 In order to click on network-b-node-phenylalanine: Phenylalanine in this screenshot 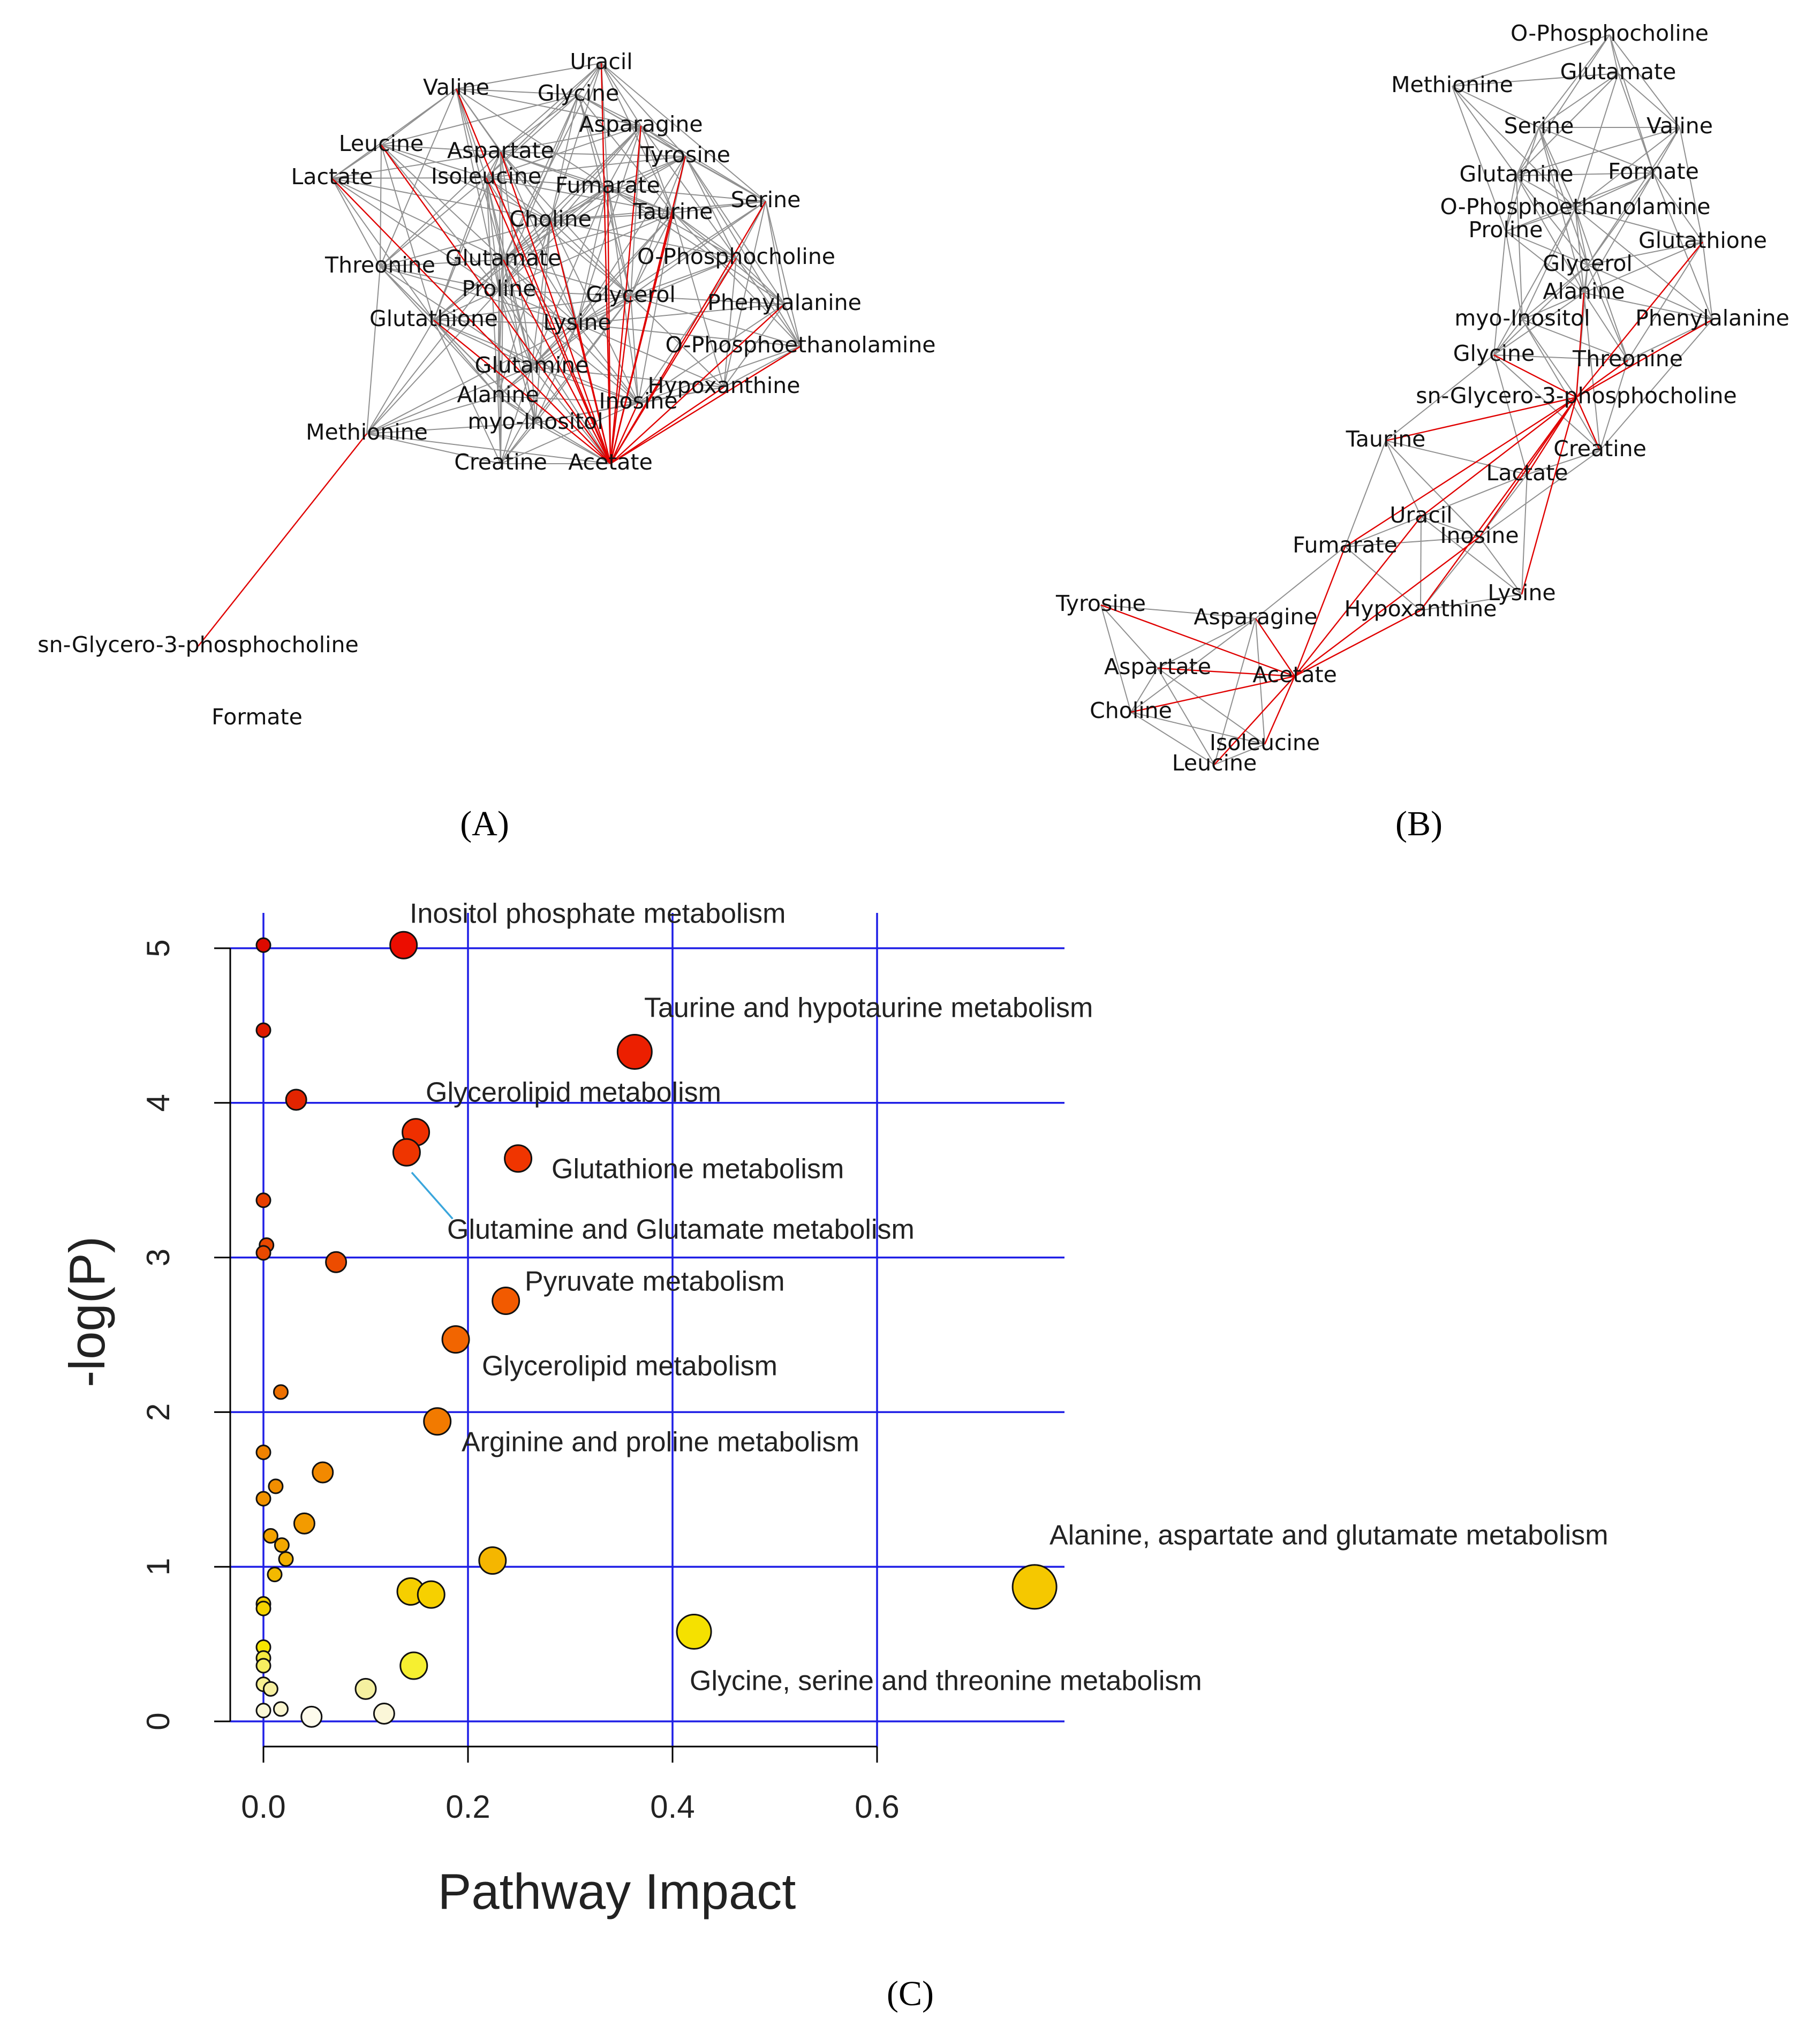, I will do `click(1712, 318)`.